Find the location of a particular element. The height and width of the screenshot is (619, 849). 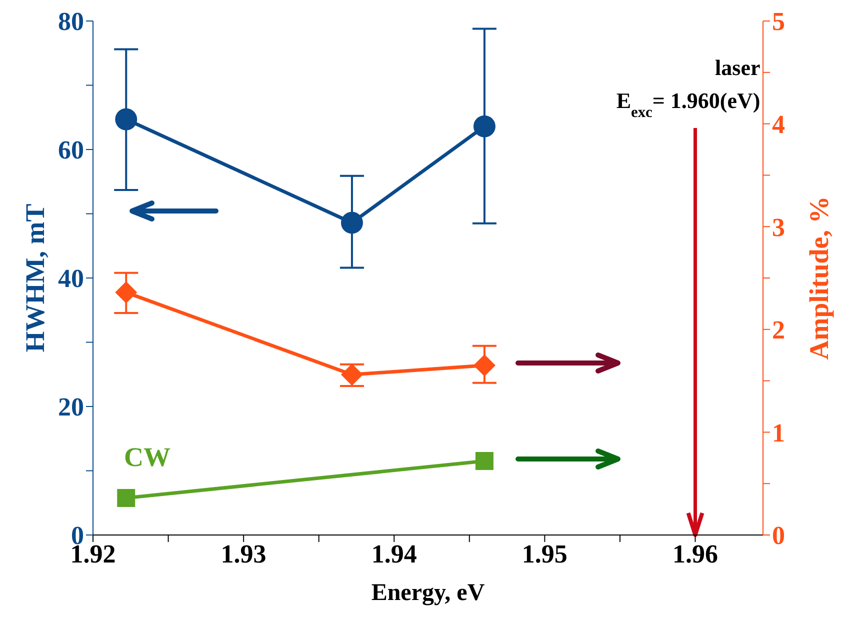

y2-axis-title: Amplitude, % is located at coordinates (819, 278).